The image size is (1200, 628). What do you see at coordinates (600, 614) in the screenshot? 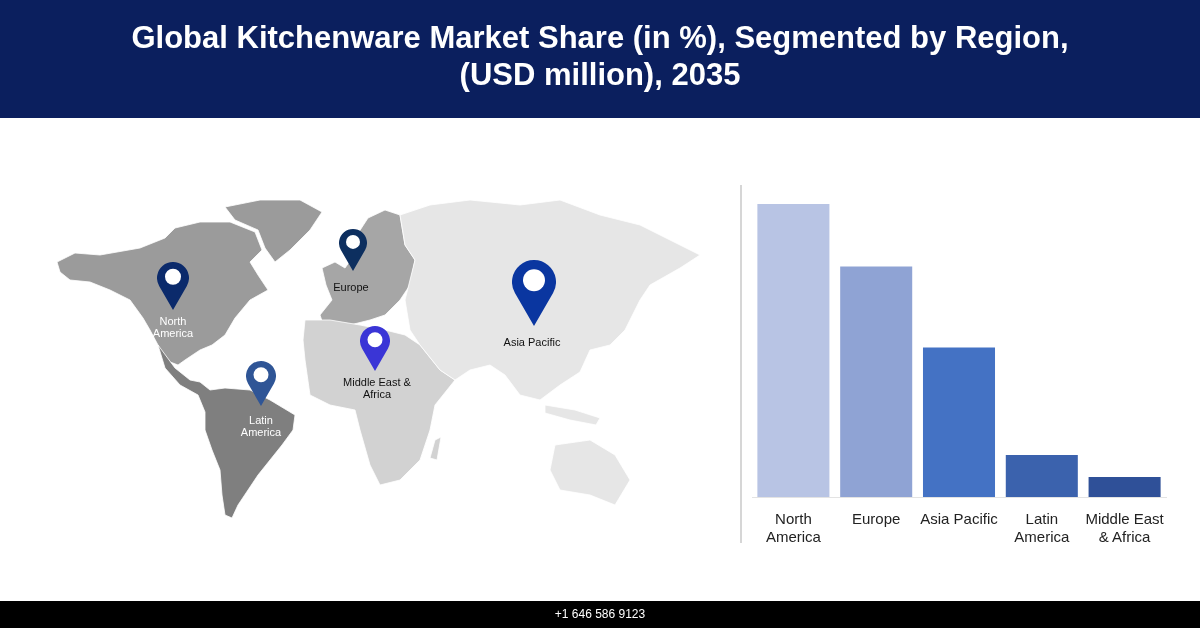
I see `text: +1 646 586 9123` at bounding box center [600, 614].